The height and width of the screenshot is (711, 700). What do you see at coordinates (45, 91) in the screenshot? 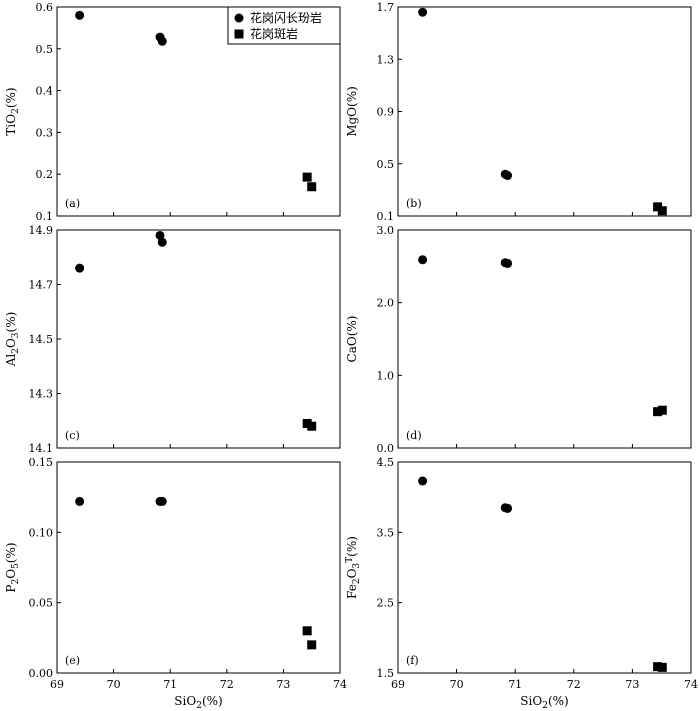
I see `y-tick-label: 0.4` at bounding box center [45, 91].